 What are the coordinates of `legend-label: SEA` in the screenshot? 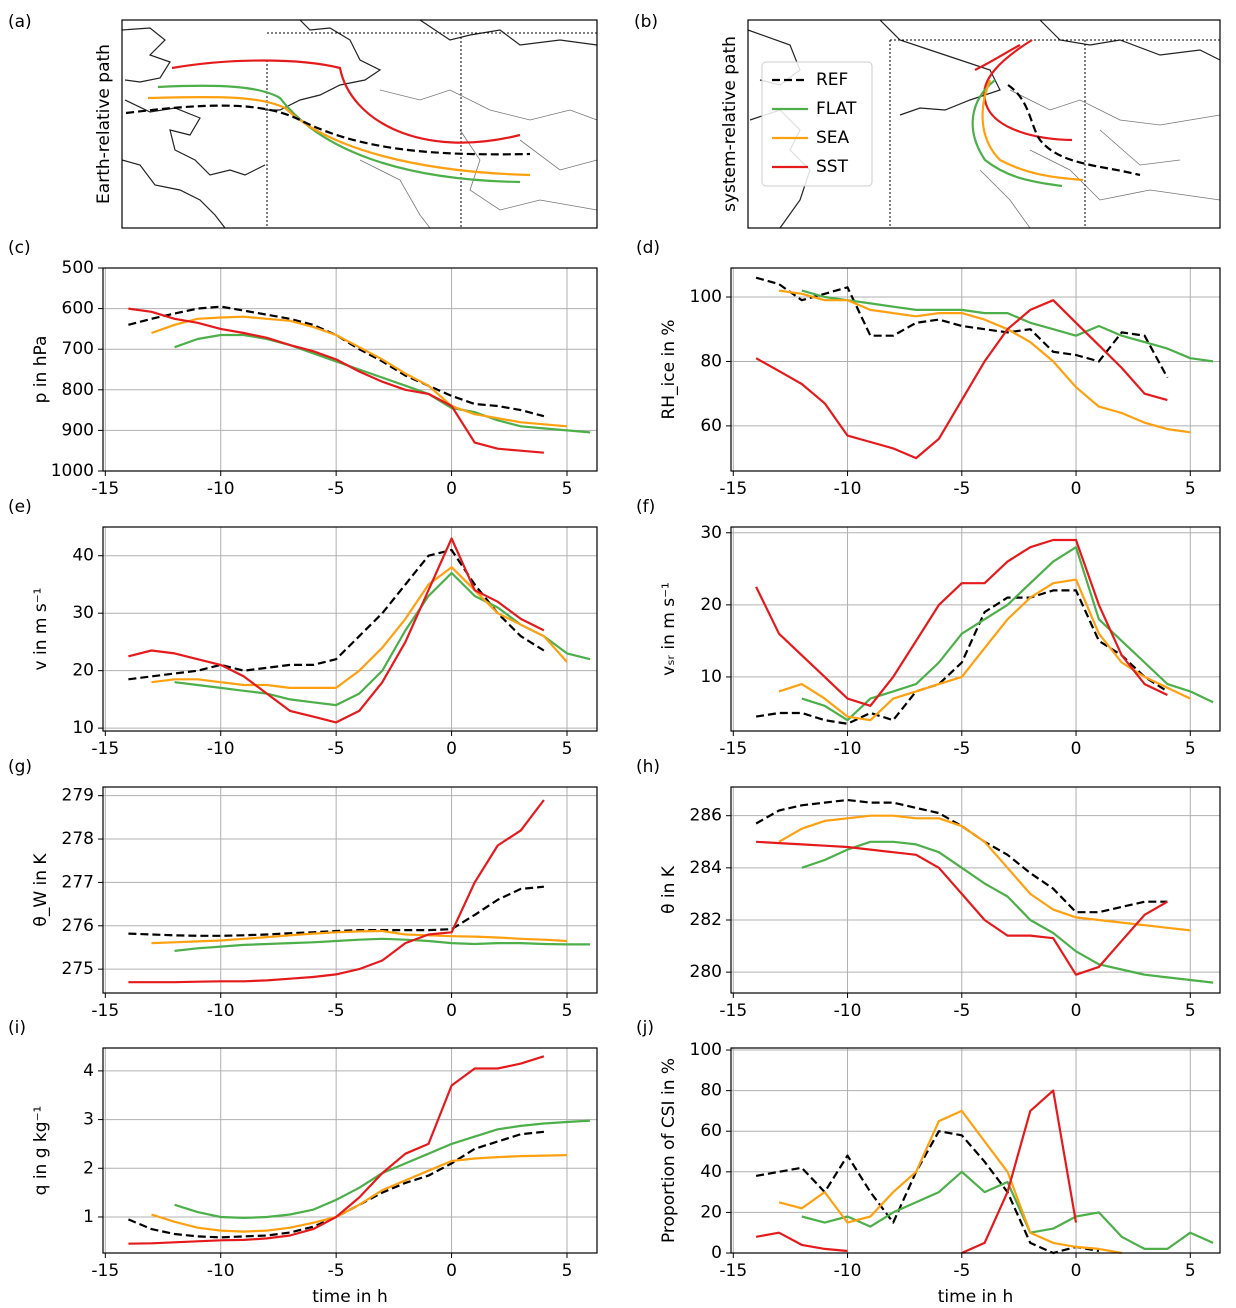 It's located at (833, 138).